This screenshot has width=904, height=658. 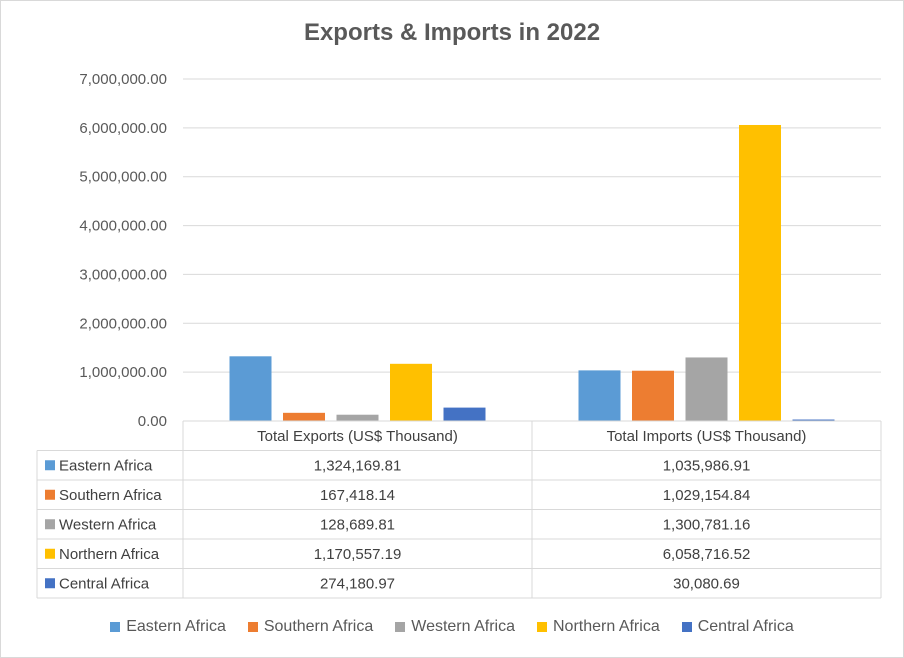 I want to click on data-label: 30,080.69, so click(x=706, y=583).